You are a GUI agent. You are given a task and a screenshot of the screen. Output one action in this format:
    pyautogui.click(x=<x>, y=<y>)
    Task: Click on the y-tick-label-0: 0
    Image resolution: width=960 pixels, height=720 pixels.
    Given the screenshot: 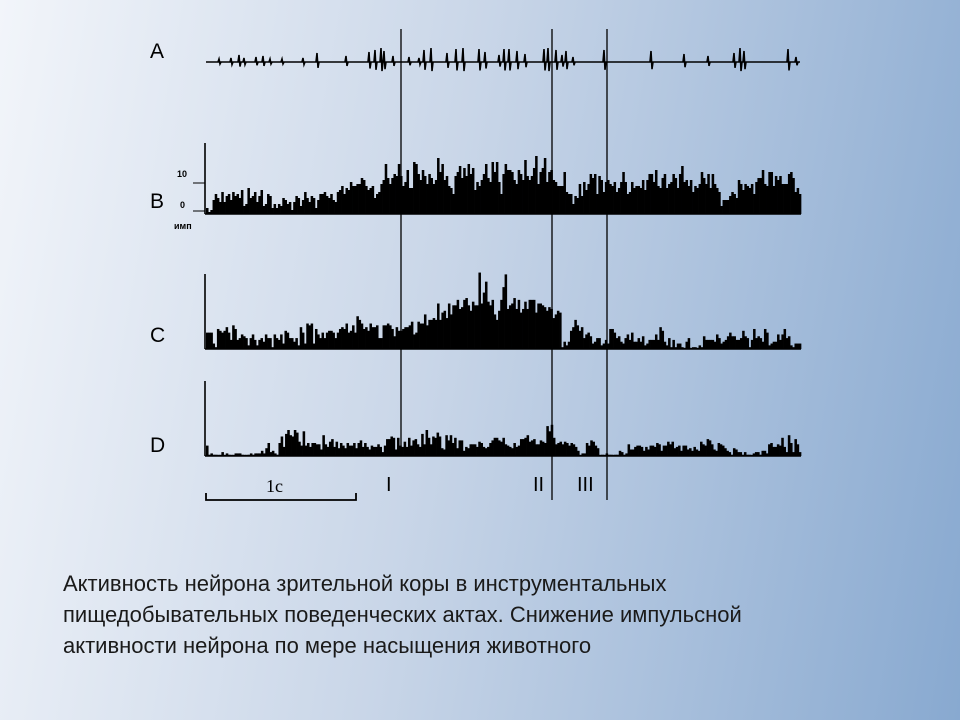 What is the action you would take?
    pyautogui.click(x=182, y=205)
    